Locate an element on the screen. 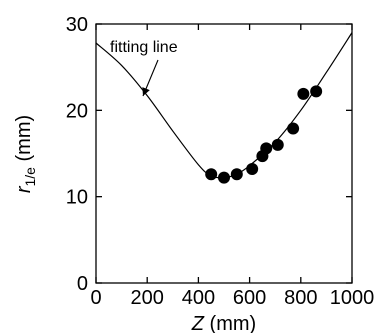 The height and width of the screenshot is (333, 382). y-tick-label: 0 is located at coordinates (82, 284).